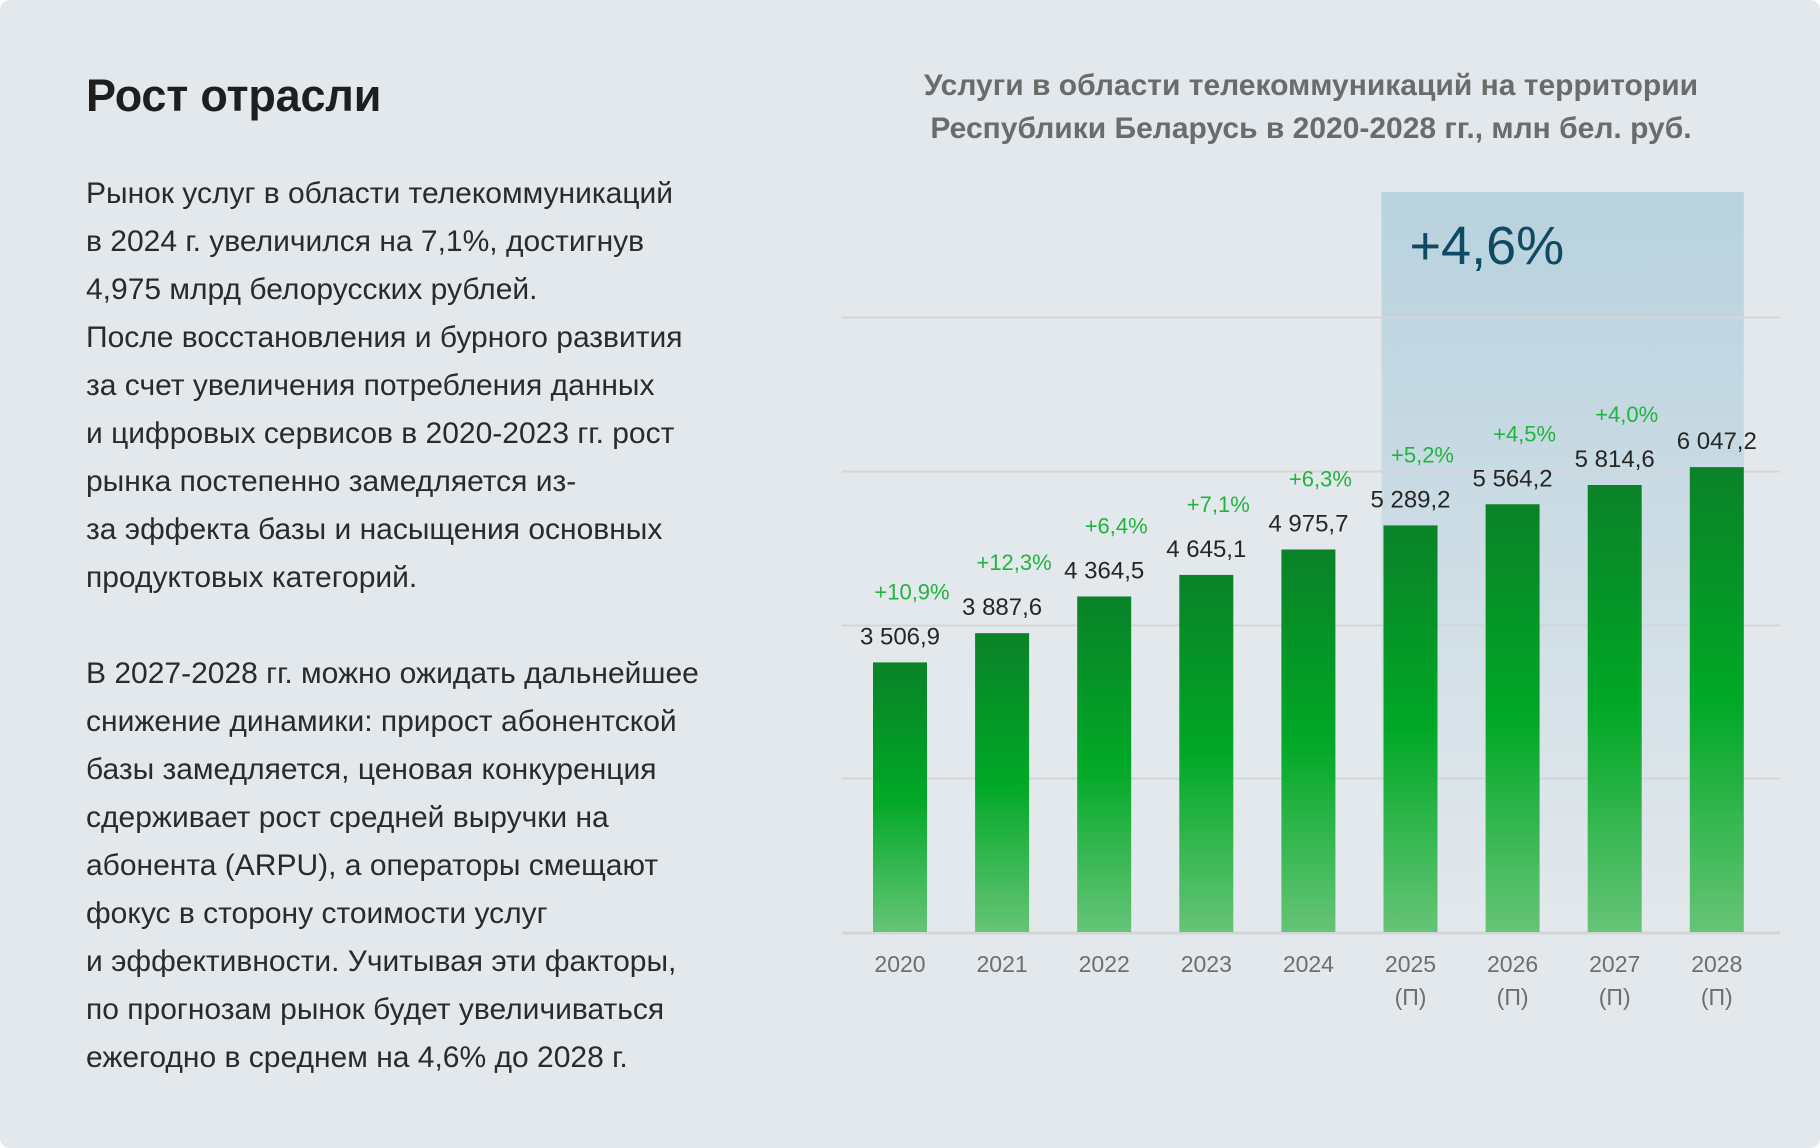 This screenshot has width=1820, height=1148. I want to click on text-line: и цифровых сервисов в 2020-2023 гг. рост, so click(380, 433).